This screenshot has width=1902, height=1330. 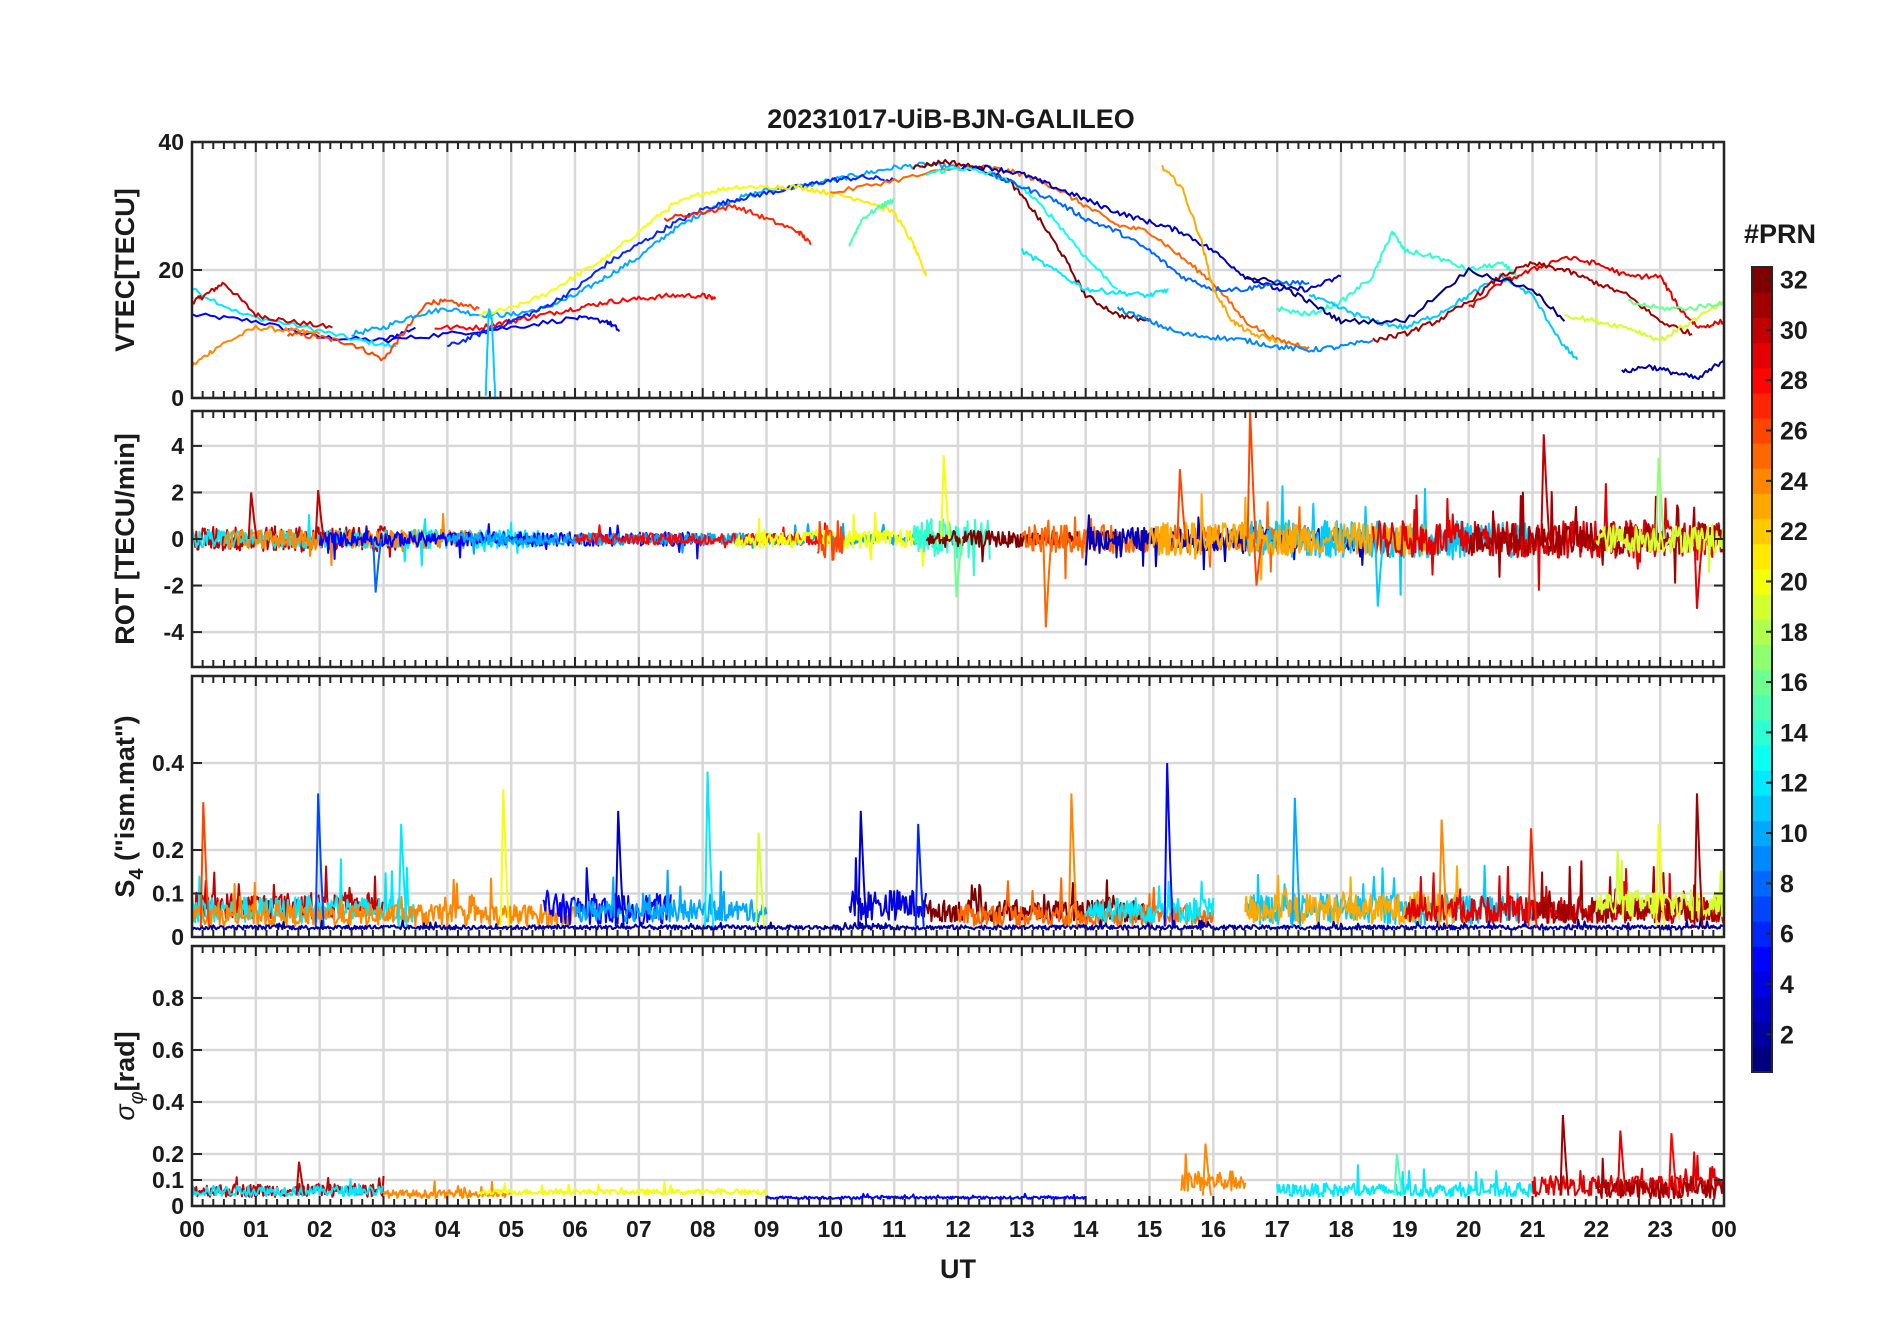 What do you see at coordinates (1150, 1229) in the screenshot?
I see `x-tick-label: 15` at bounding box center [1150, 1229].